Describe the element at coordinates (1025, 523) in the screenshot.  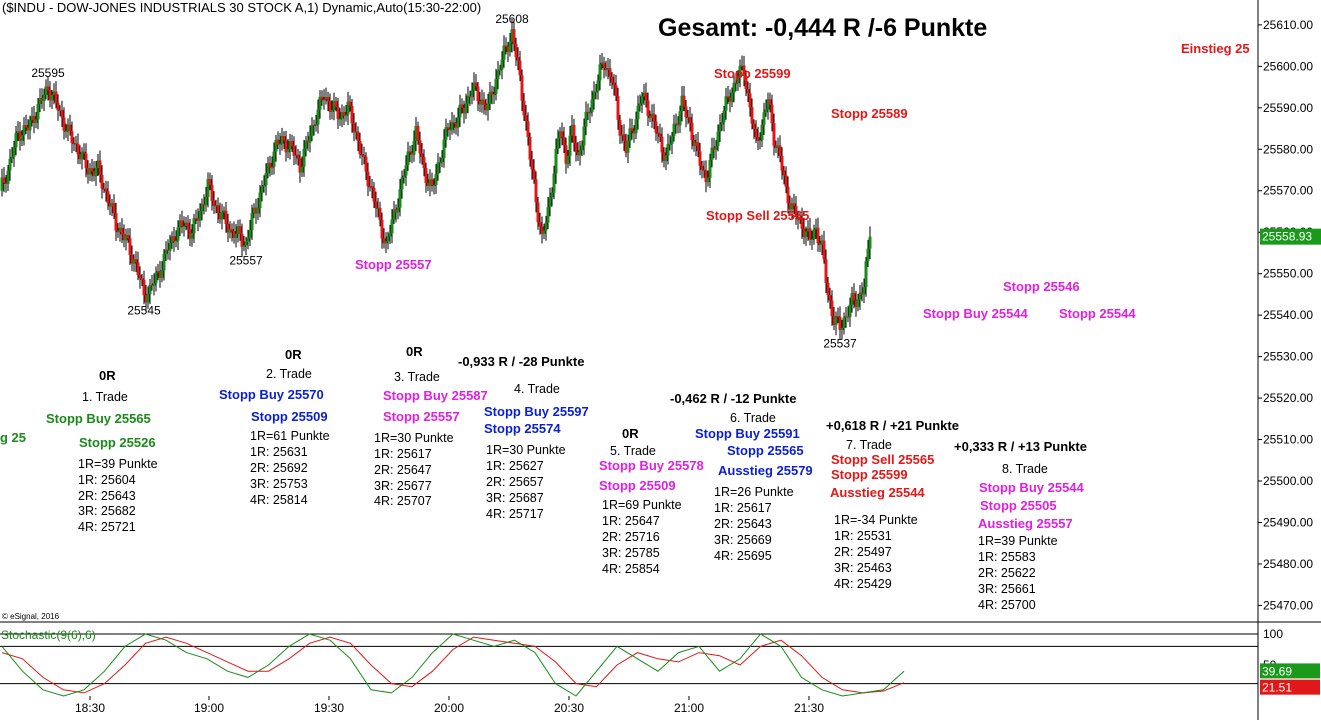
I see `trade-annotation: Ausstieg 25557` at that location.